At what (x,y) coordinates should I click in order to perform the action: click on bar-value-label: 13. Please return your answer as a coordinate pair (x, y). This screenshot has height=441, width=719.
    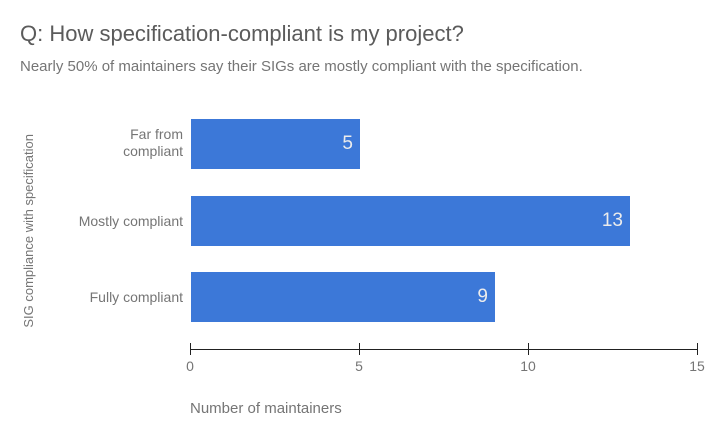
    Looking at the image, I should click on (612, 220).